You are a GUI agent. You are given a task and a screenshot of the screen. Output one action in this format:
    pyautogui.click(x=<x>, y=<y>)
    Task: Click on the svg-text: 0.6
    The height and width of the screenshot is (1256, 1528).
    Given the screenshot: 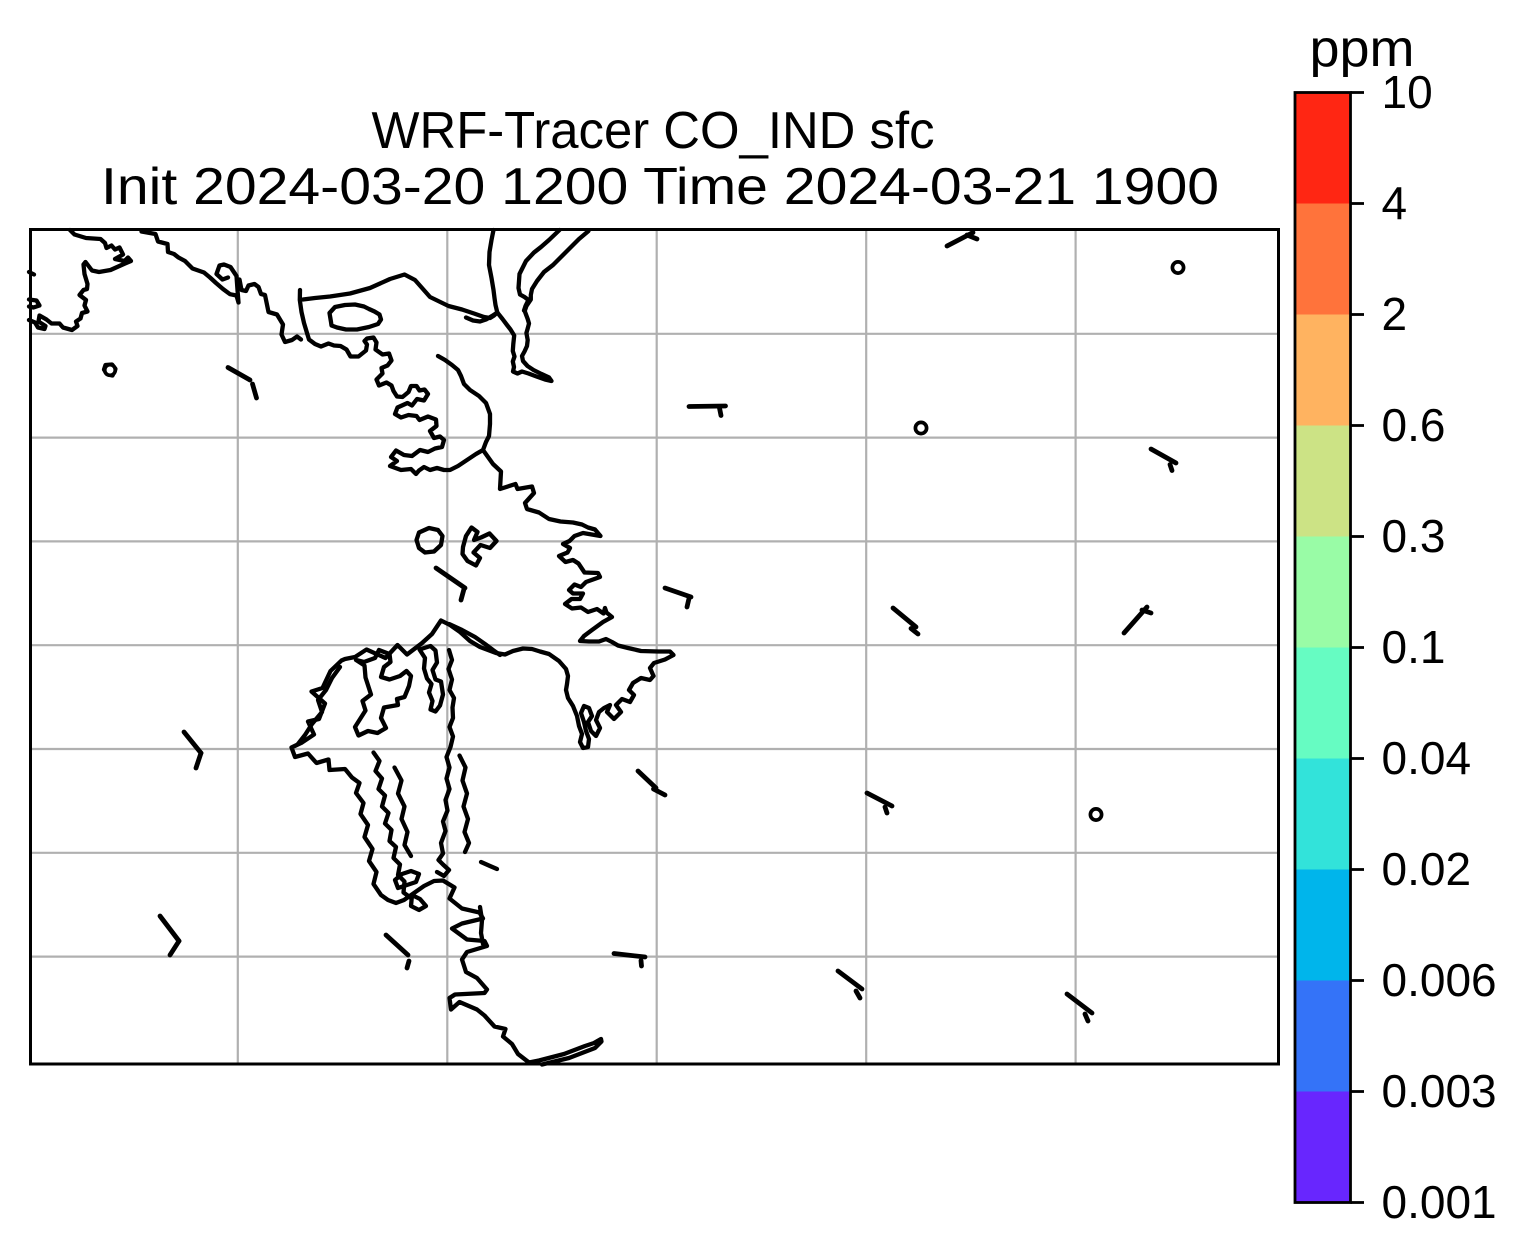 What is the action you would take?
    pyautogui.click(x=1414, y=425)
    